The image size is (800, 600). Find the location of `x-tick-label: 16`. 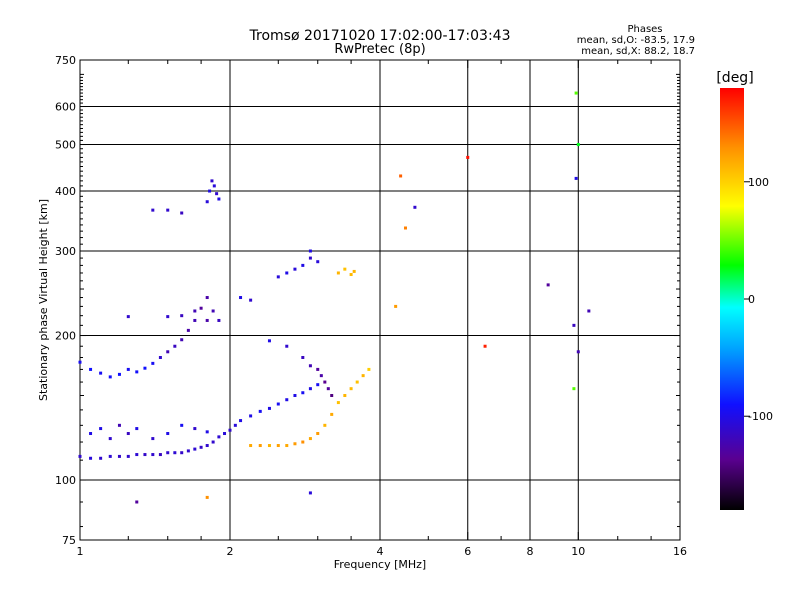

x-tick-label: 16 is located at coordinates (680, 551).